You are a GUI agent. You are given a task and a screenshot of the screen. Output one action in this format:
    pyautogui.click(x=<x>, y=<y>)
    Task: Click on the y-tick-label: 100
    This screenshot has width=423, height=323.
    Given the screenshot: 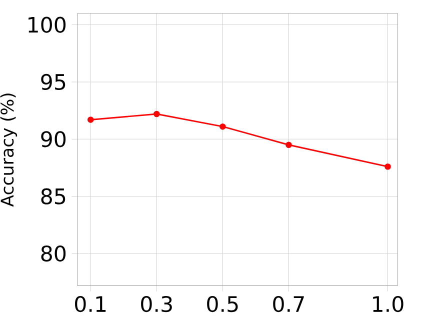 What is the action you would take?
    pyautogui.click(x=47, y=24)
    